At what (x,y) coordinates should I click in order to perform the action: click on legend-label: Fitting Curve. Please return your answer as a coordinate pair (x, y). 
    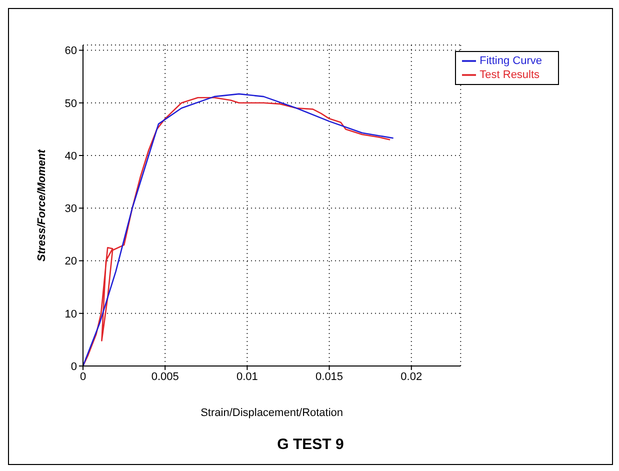
    Looking at the image, I should click on (511, 60).